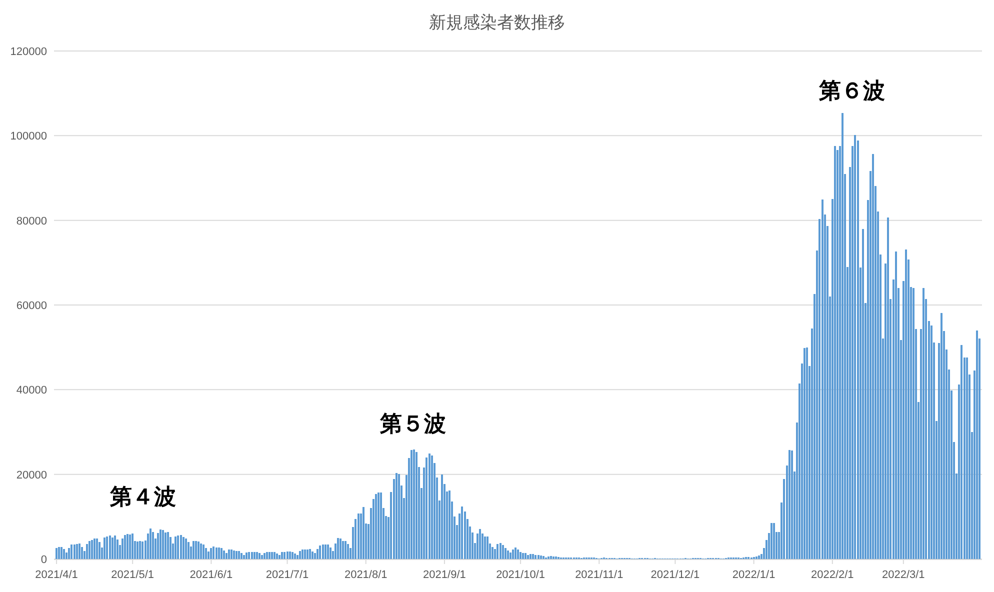  Describe the element at coordinates (28, 52) in the screenshot. I see `y-tick-label: 120000` at that location.